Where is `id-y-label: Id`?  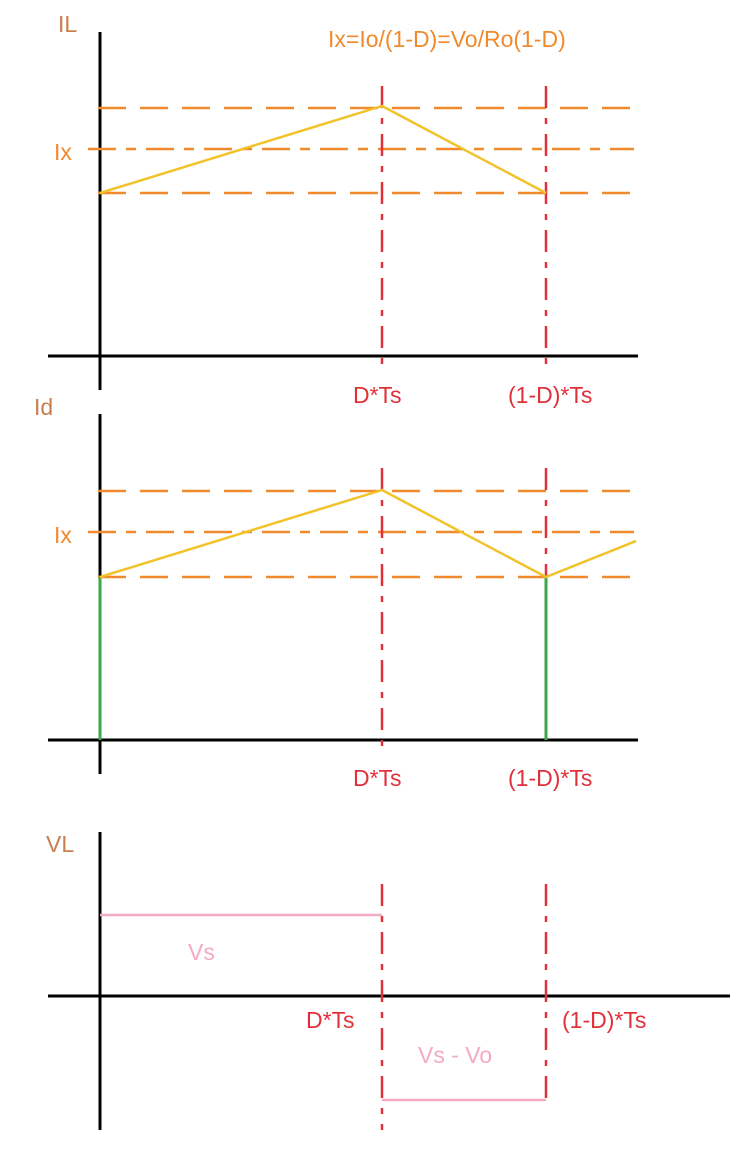
id-y-label: Id is located at coordinates (43, 407).